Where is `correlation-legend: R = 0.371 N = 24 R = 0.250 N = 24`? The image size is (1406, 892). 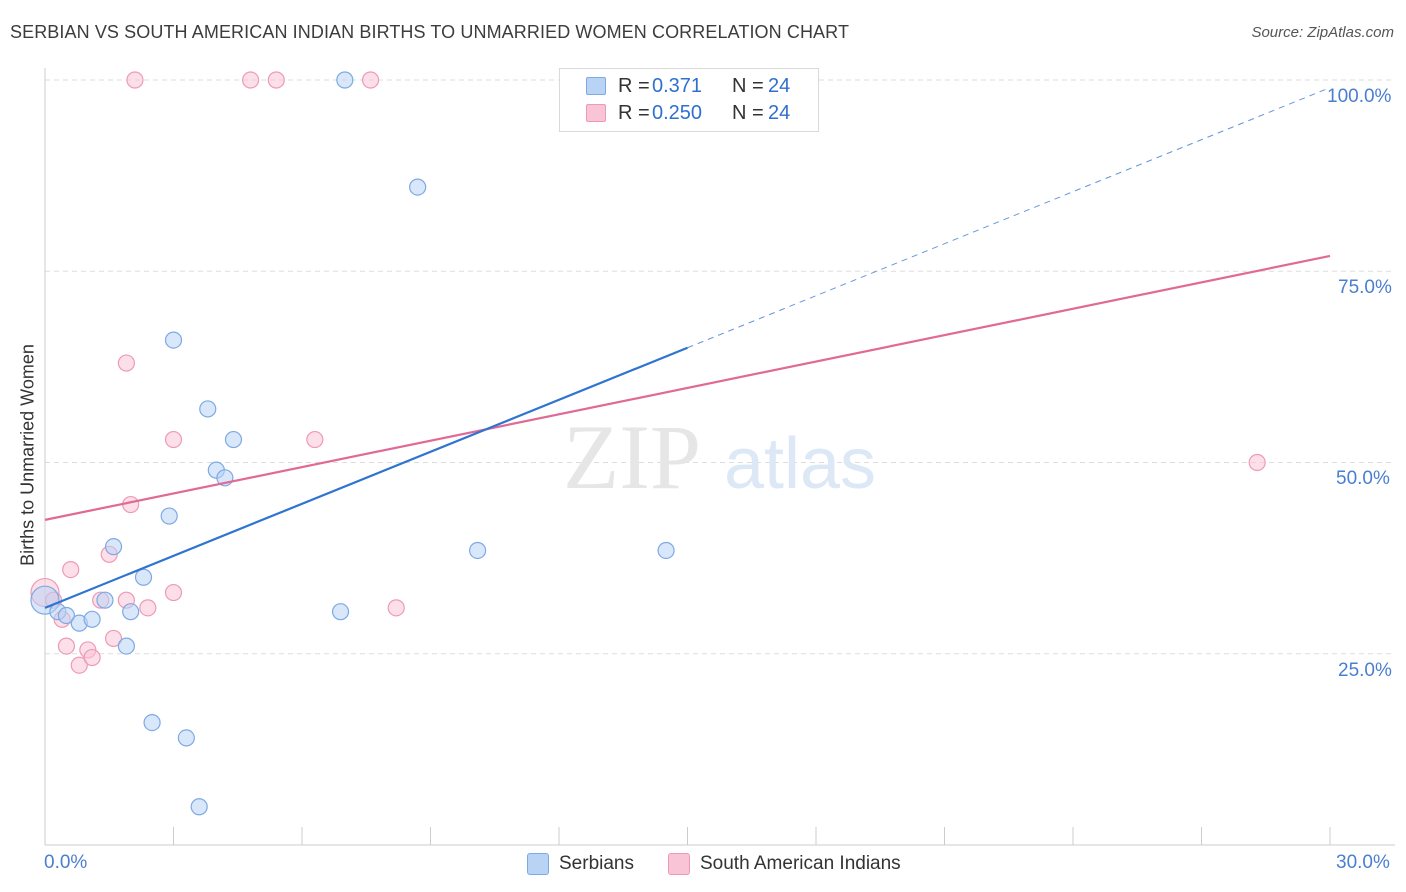
correlation-legend: R = 0.371 N = 24 R = 0.250 N = 24 is located at coordinates (689, 100).